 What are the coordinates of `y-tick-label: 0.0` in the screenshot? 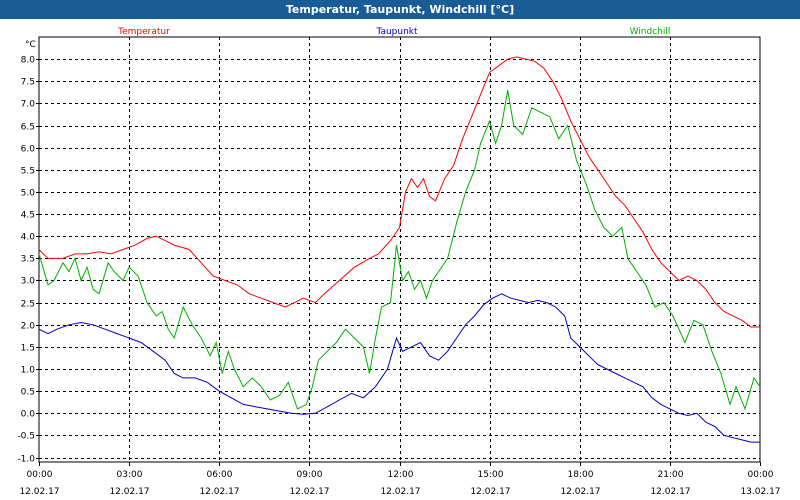 It's located at (28, 415).